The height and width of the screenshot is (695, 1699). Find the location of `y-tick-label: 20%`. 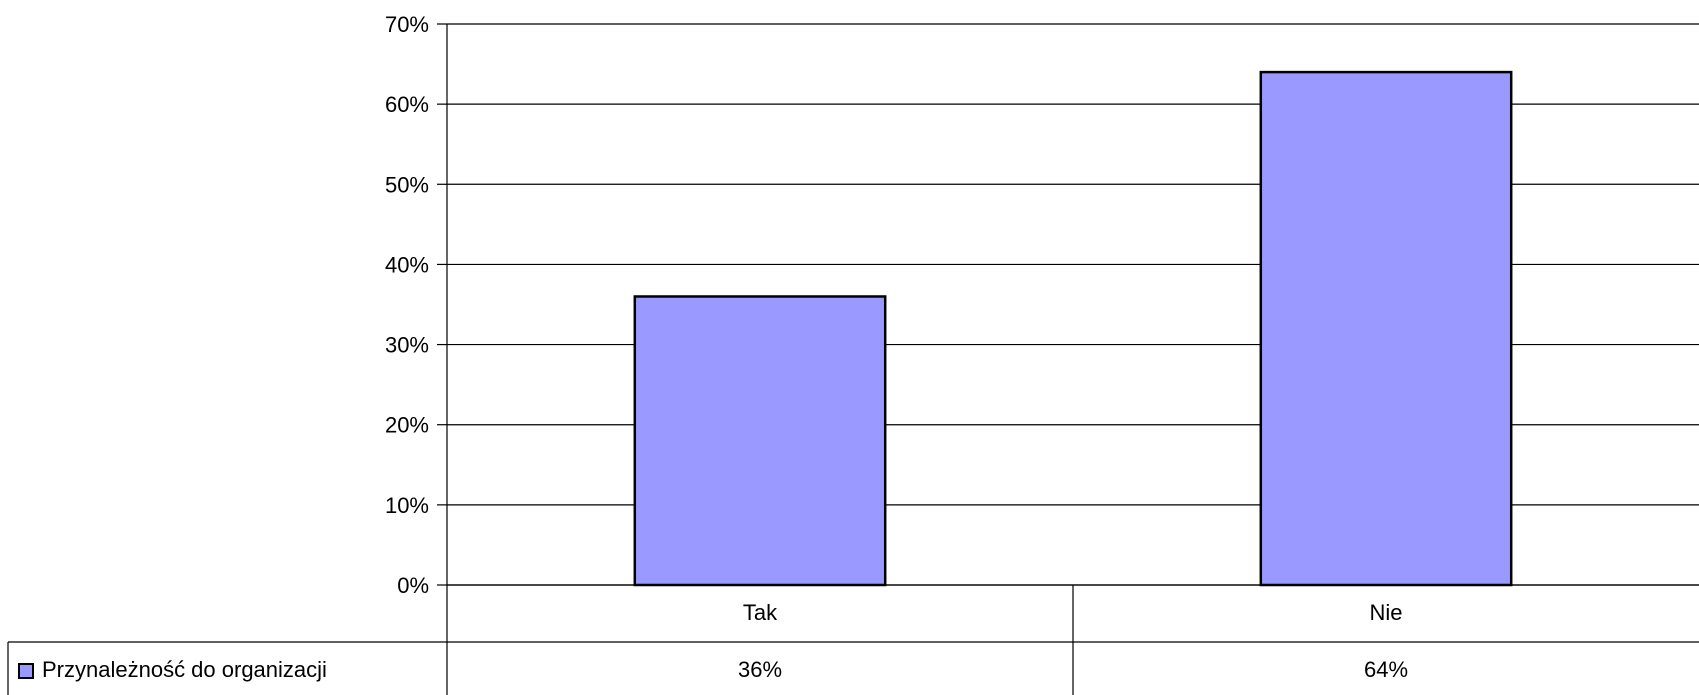

y-tick-label: 20% is located at coordinates (407, 425).